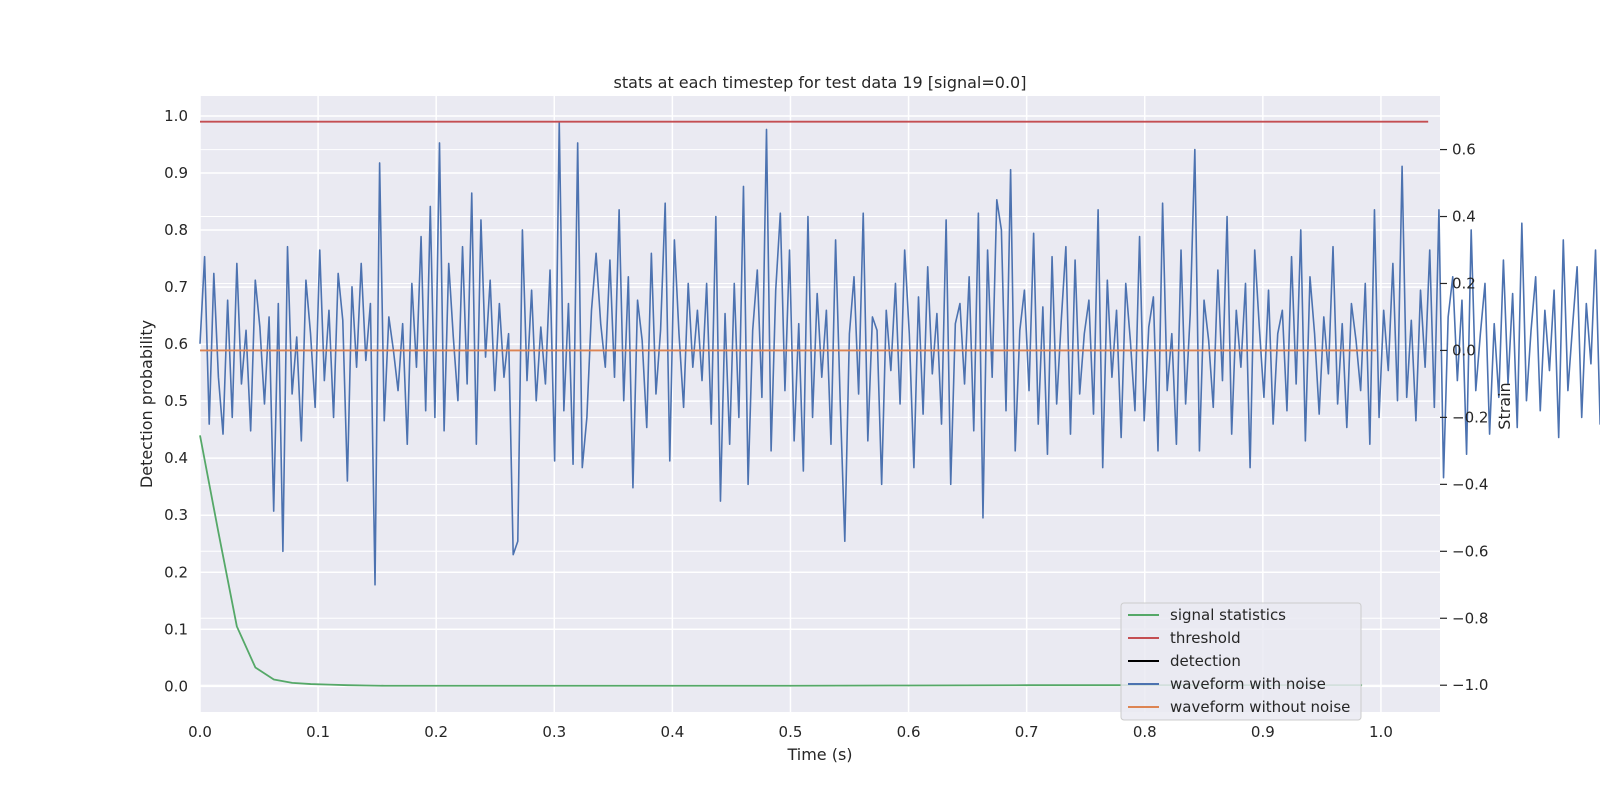 The image size is (1600, 800). What do you see at coordinates (1263, 732) in the screenshot?
I see `x-tick-label: 0.9` at bounding box center [1263, 732].